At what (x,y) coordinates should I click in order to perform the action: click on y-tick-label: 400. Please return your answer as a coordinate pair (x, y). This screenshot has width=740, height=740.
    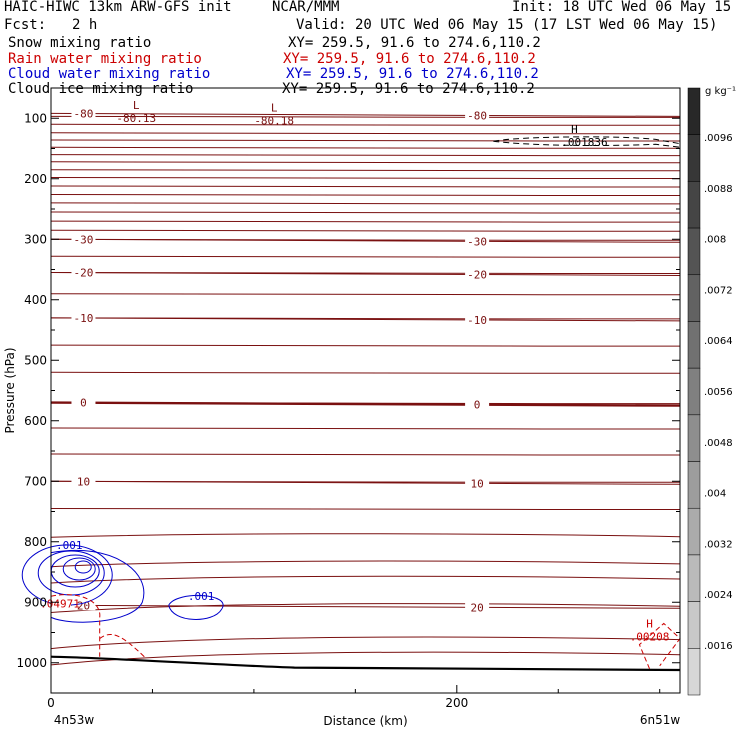
    Looking at the image, I should click on (35, 300).